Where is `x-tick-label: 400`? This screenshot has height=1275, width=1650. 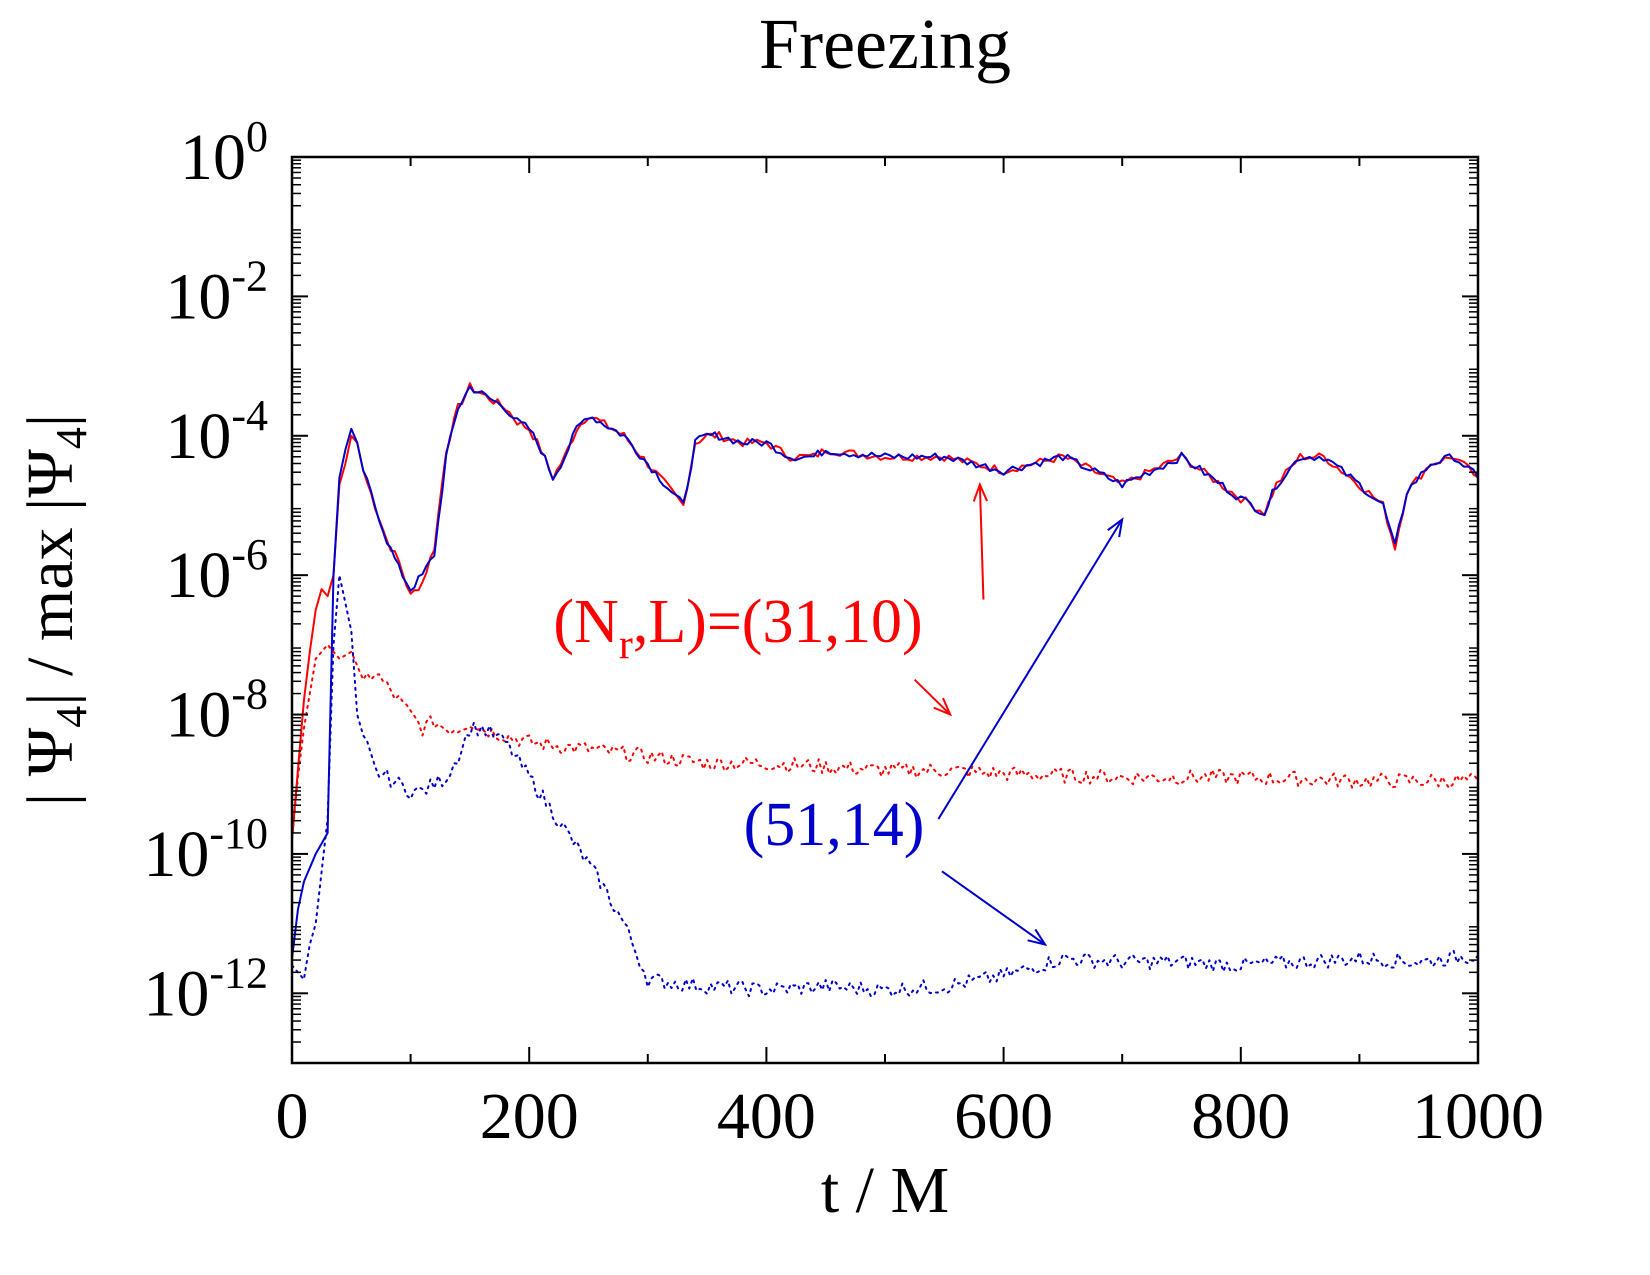 x-tick-label: 400 is located at coordinates (766, 1116).